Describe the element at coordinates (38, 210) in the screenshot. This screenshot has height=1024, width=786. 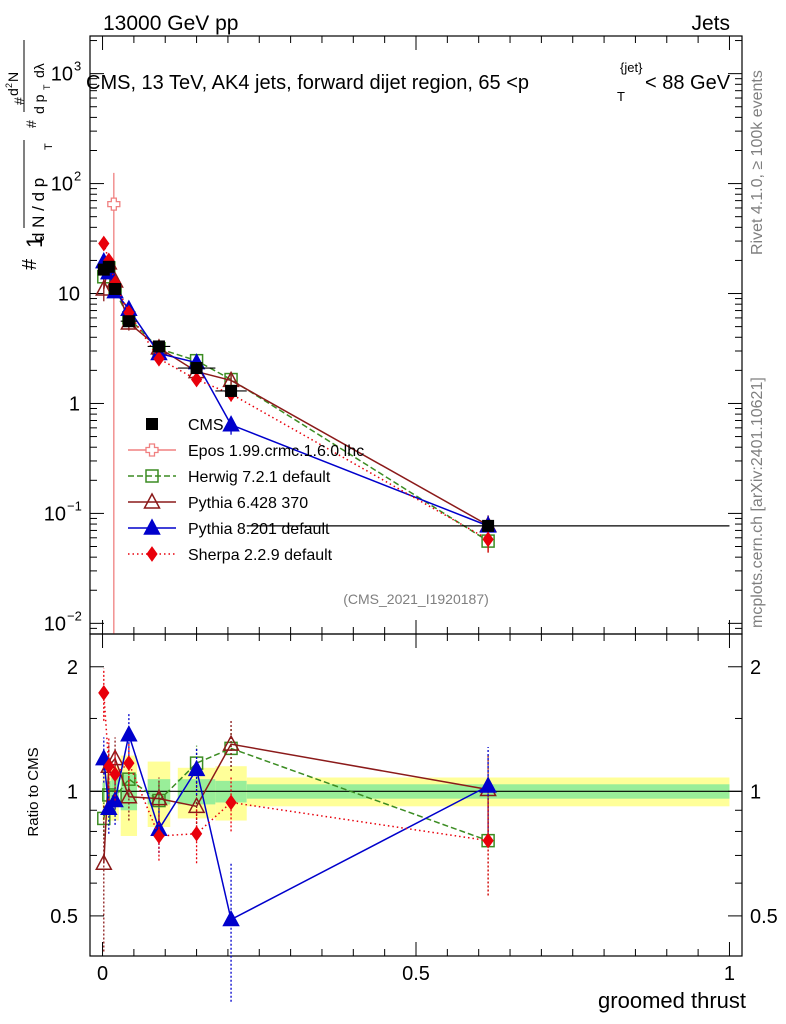
I see `svg-text: d N / d p` at that location.